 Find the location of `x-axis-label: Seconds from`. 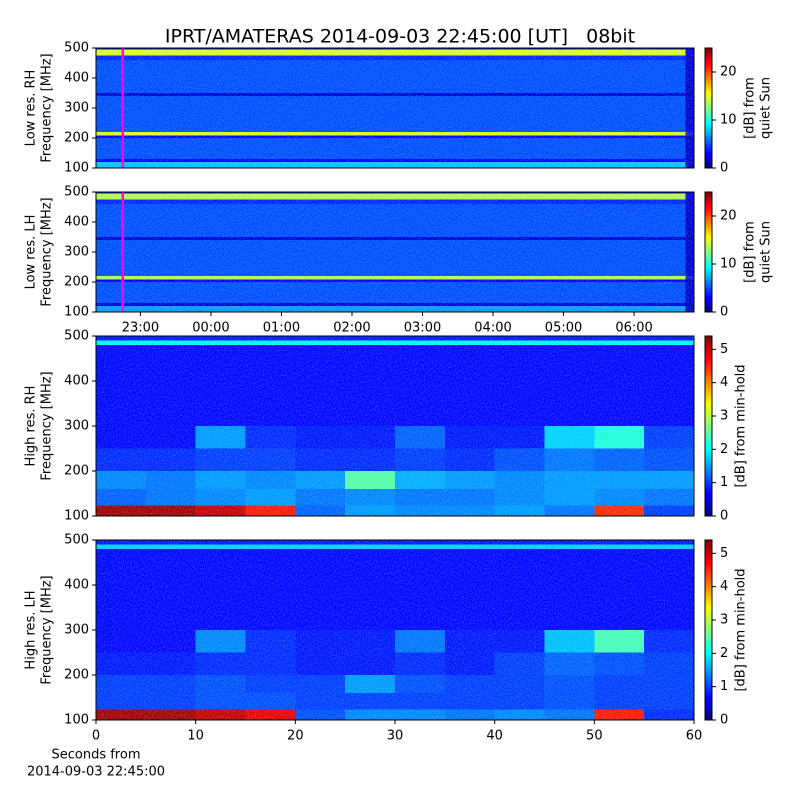

x-axis-label: Seconds from is located at coordinates (95, 755).